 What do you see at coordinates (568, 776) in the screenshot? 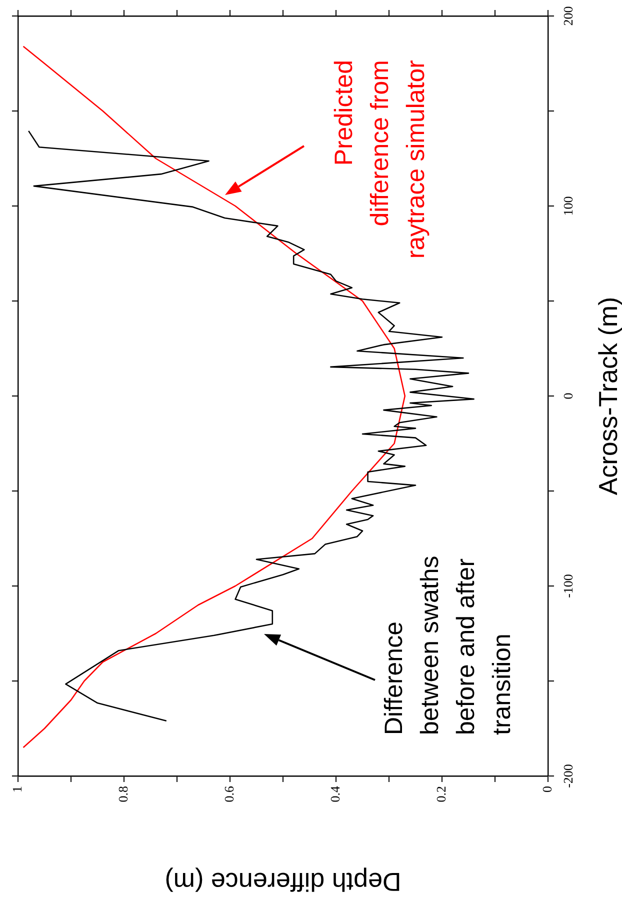
I see `y-tick-label: -200` at bounding box center [568, 776].